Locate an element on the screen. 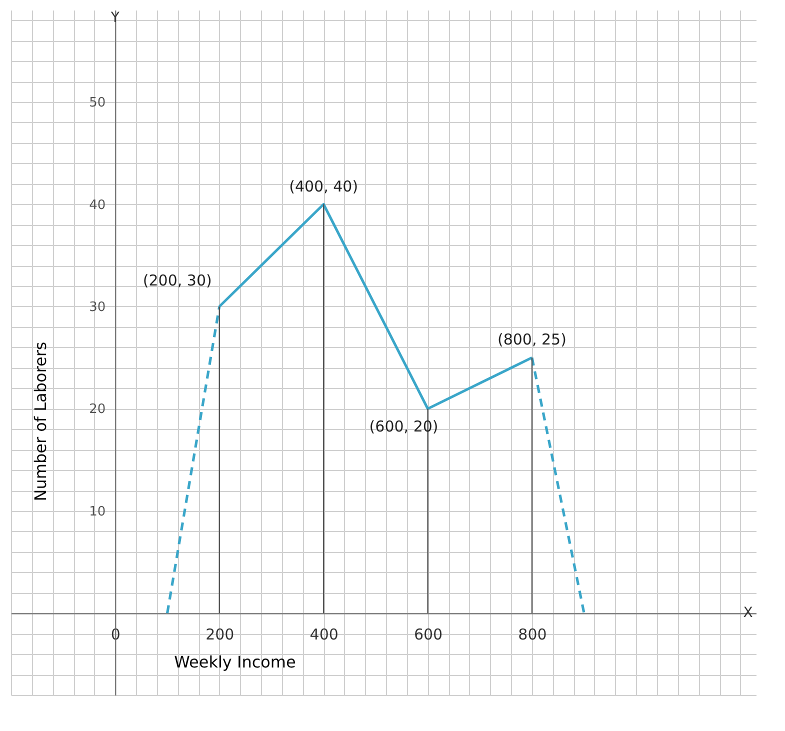 Image resolution: width=785 pixels, height=731 pixels. x-axis-title: Weekly Income is located at coordinates (235, 662).